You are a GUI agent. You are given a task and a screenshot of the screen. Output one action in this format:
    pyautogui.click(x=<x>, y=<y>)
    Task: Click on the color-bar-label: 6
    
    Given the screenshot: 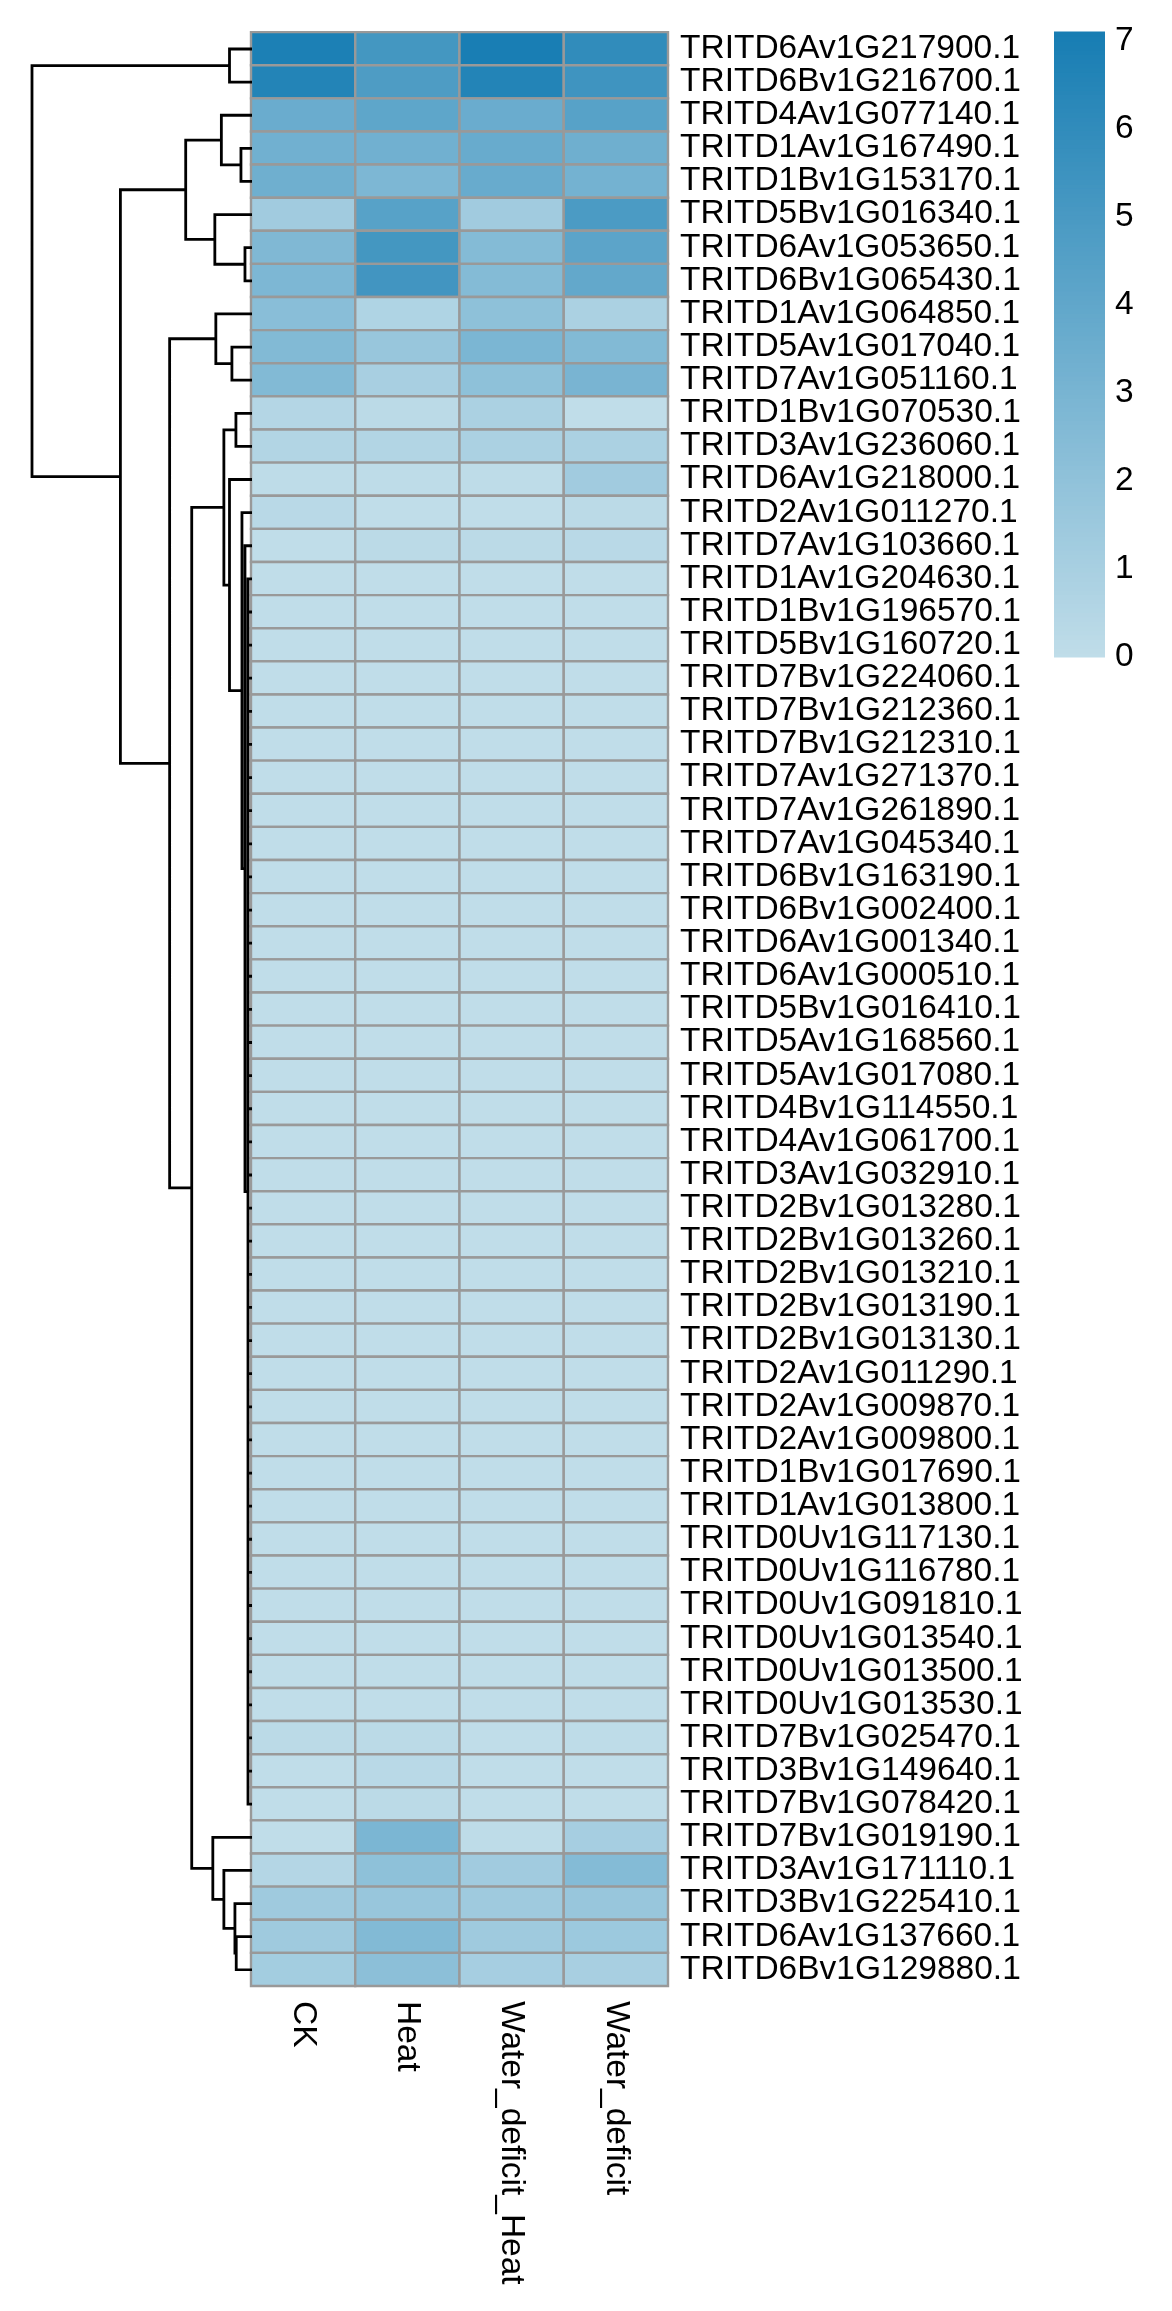 What is the action you would take?
    pyautogui.click(x=1124, y=127)
    